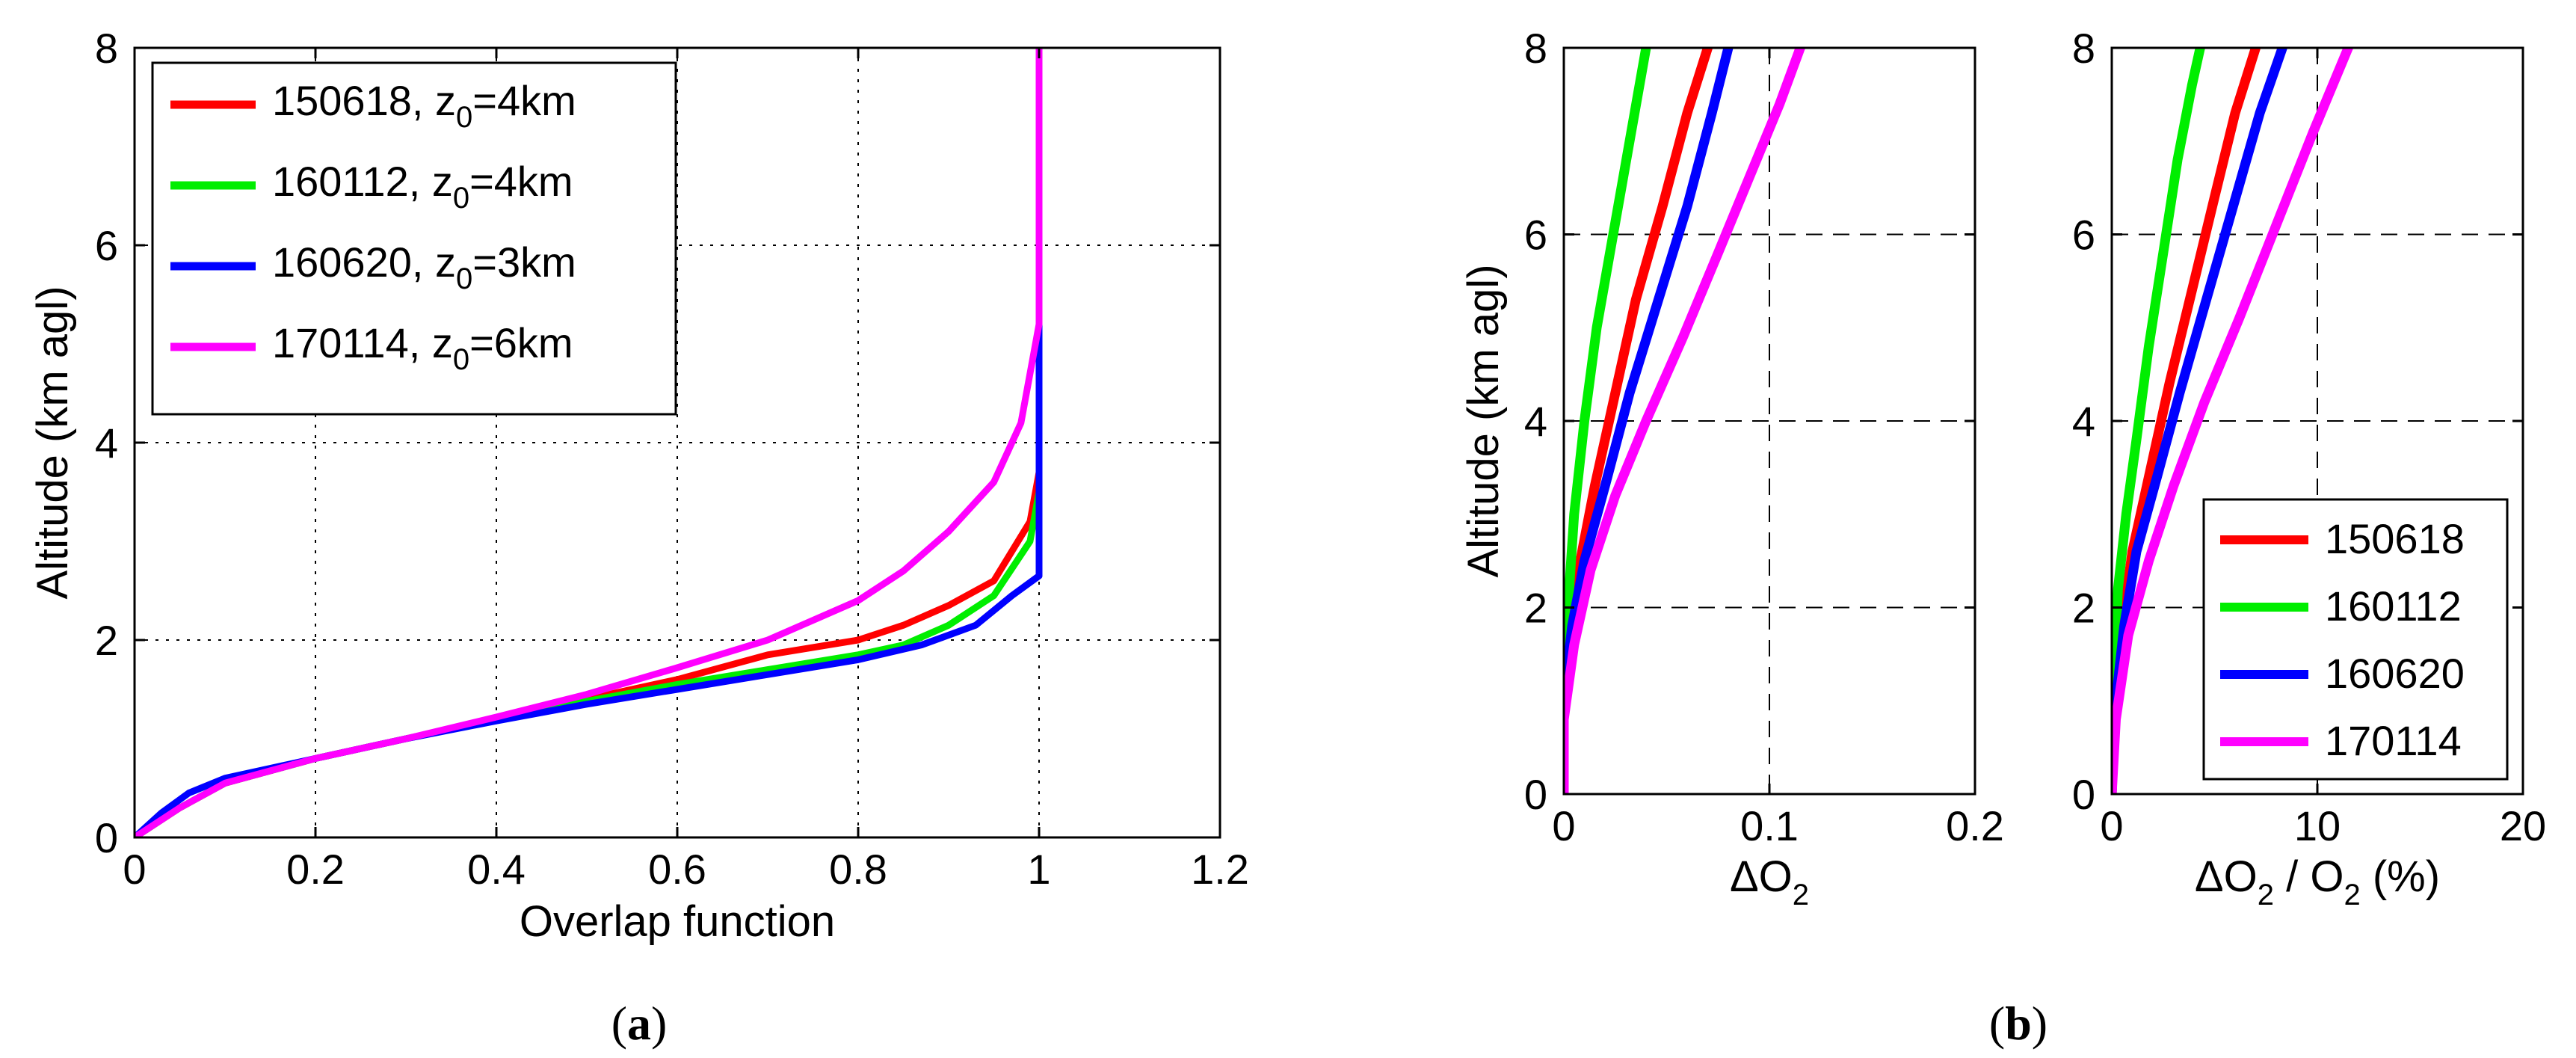  What do you see at coordinates (364, 100) in the screenshot?
I see `legend-entry-name: 150618, z` at bounding box center [364, 100].